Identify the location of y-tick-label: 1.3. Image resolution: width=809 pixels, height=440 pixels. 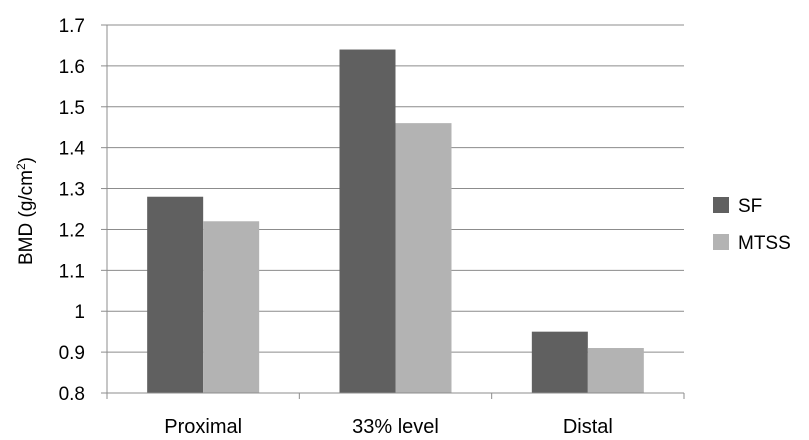
(72, 190).